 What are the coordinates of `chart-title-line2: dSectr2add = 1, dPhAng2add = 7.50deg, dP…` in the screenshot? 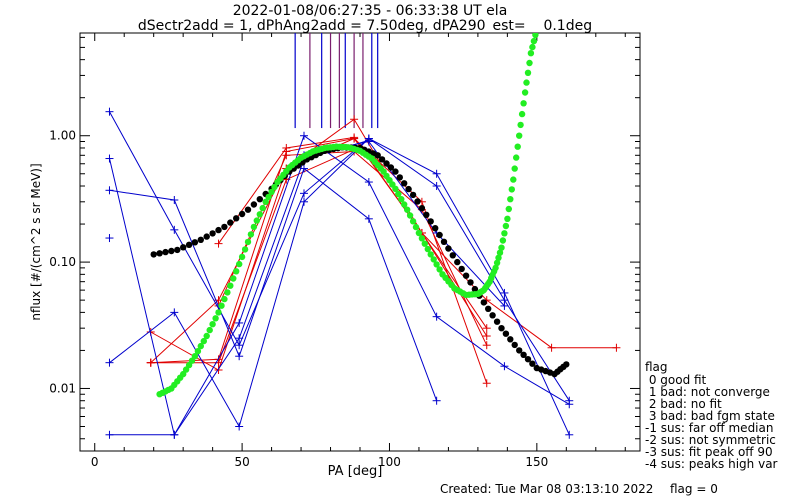 It's located at (365, 26).